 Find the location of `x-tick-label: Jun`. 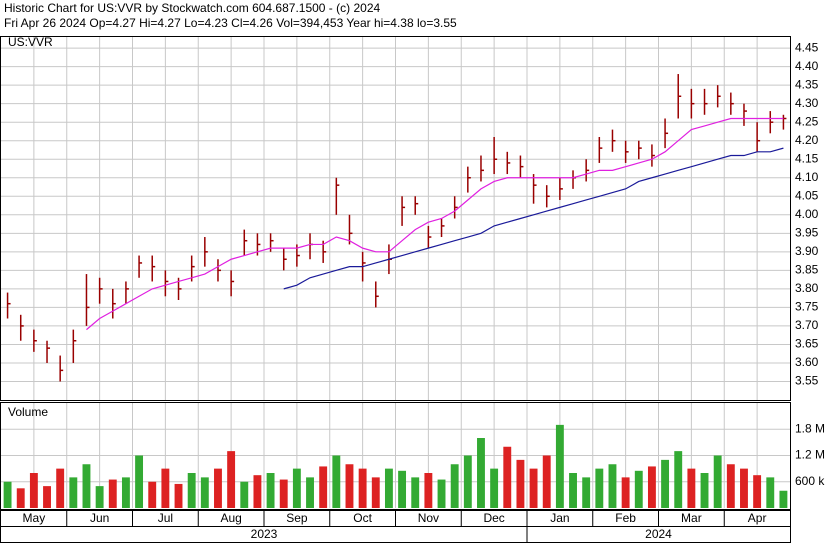

x-tick-label: Jun is located at coordinates (99, 518).